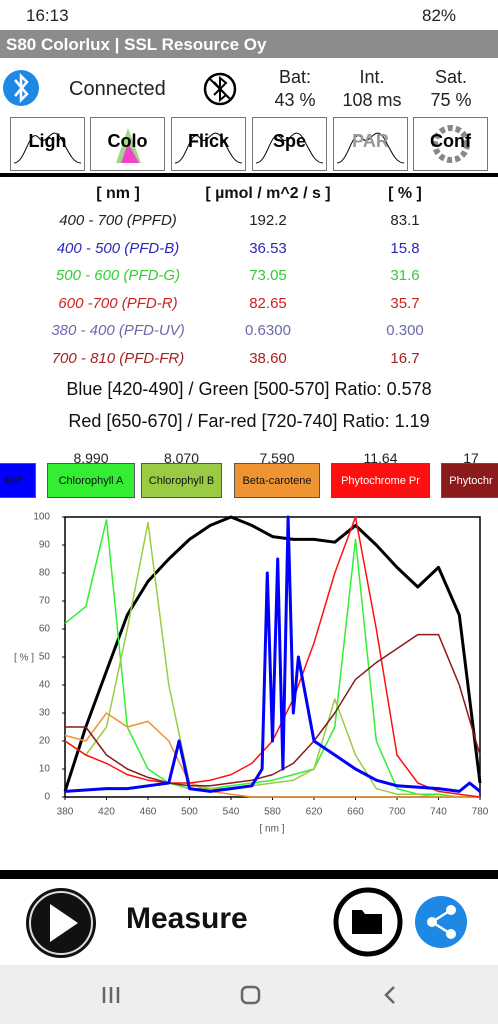 This screenshot has width=498, height=1029. I want to click on tab: Spe, so click(289, 144).